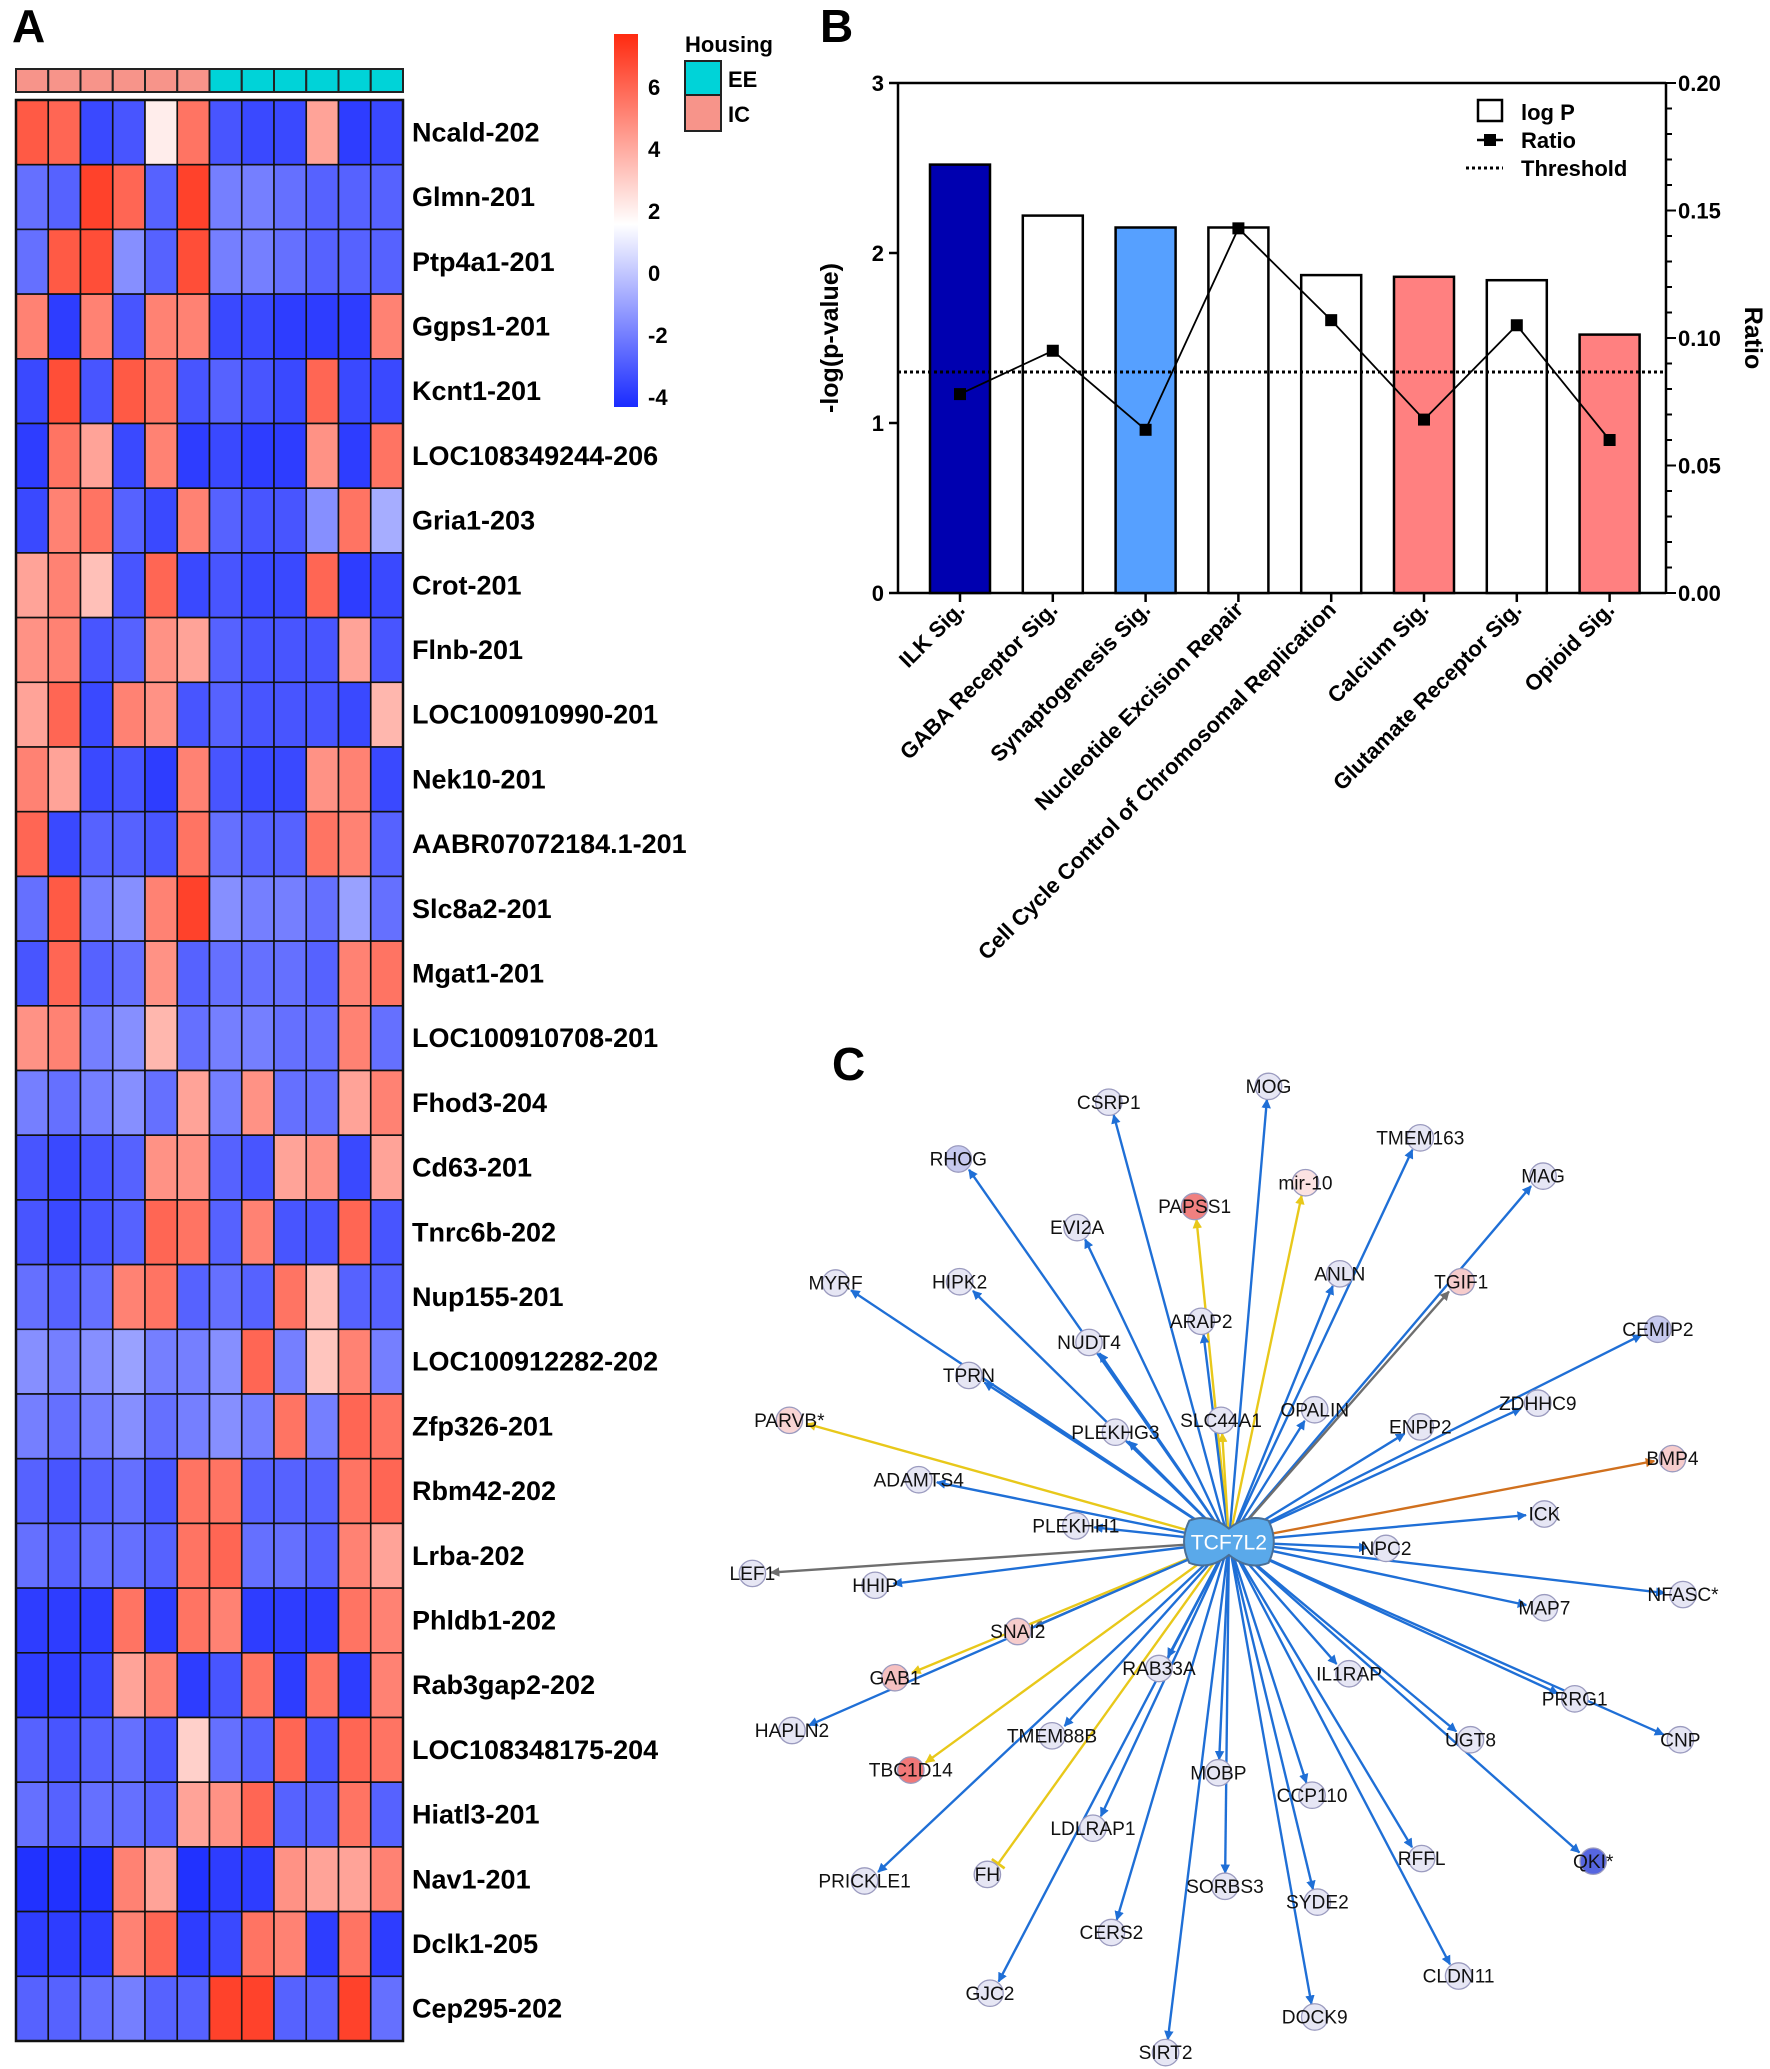  Describe the element at coordinates (654, 273) in the screenshot. I see `colorbar-tick-label: 0` at that location.